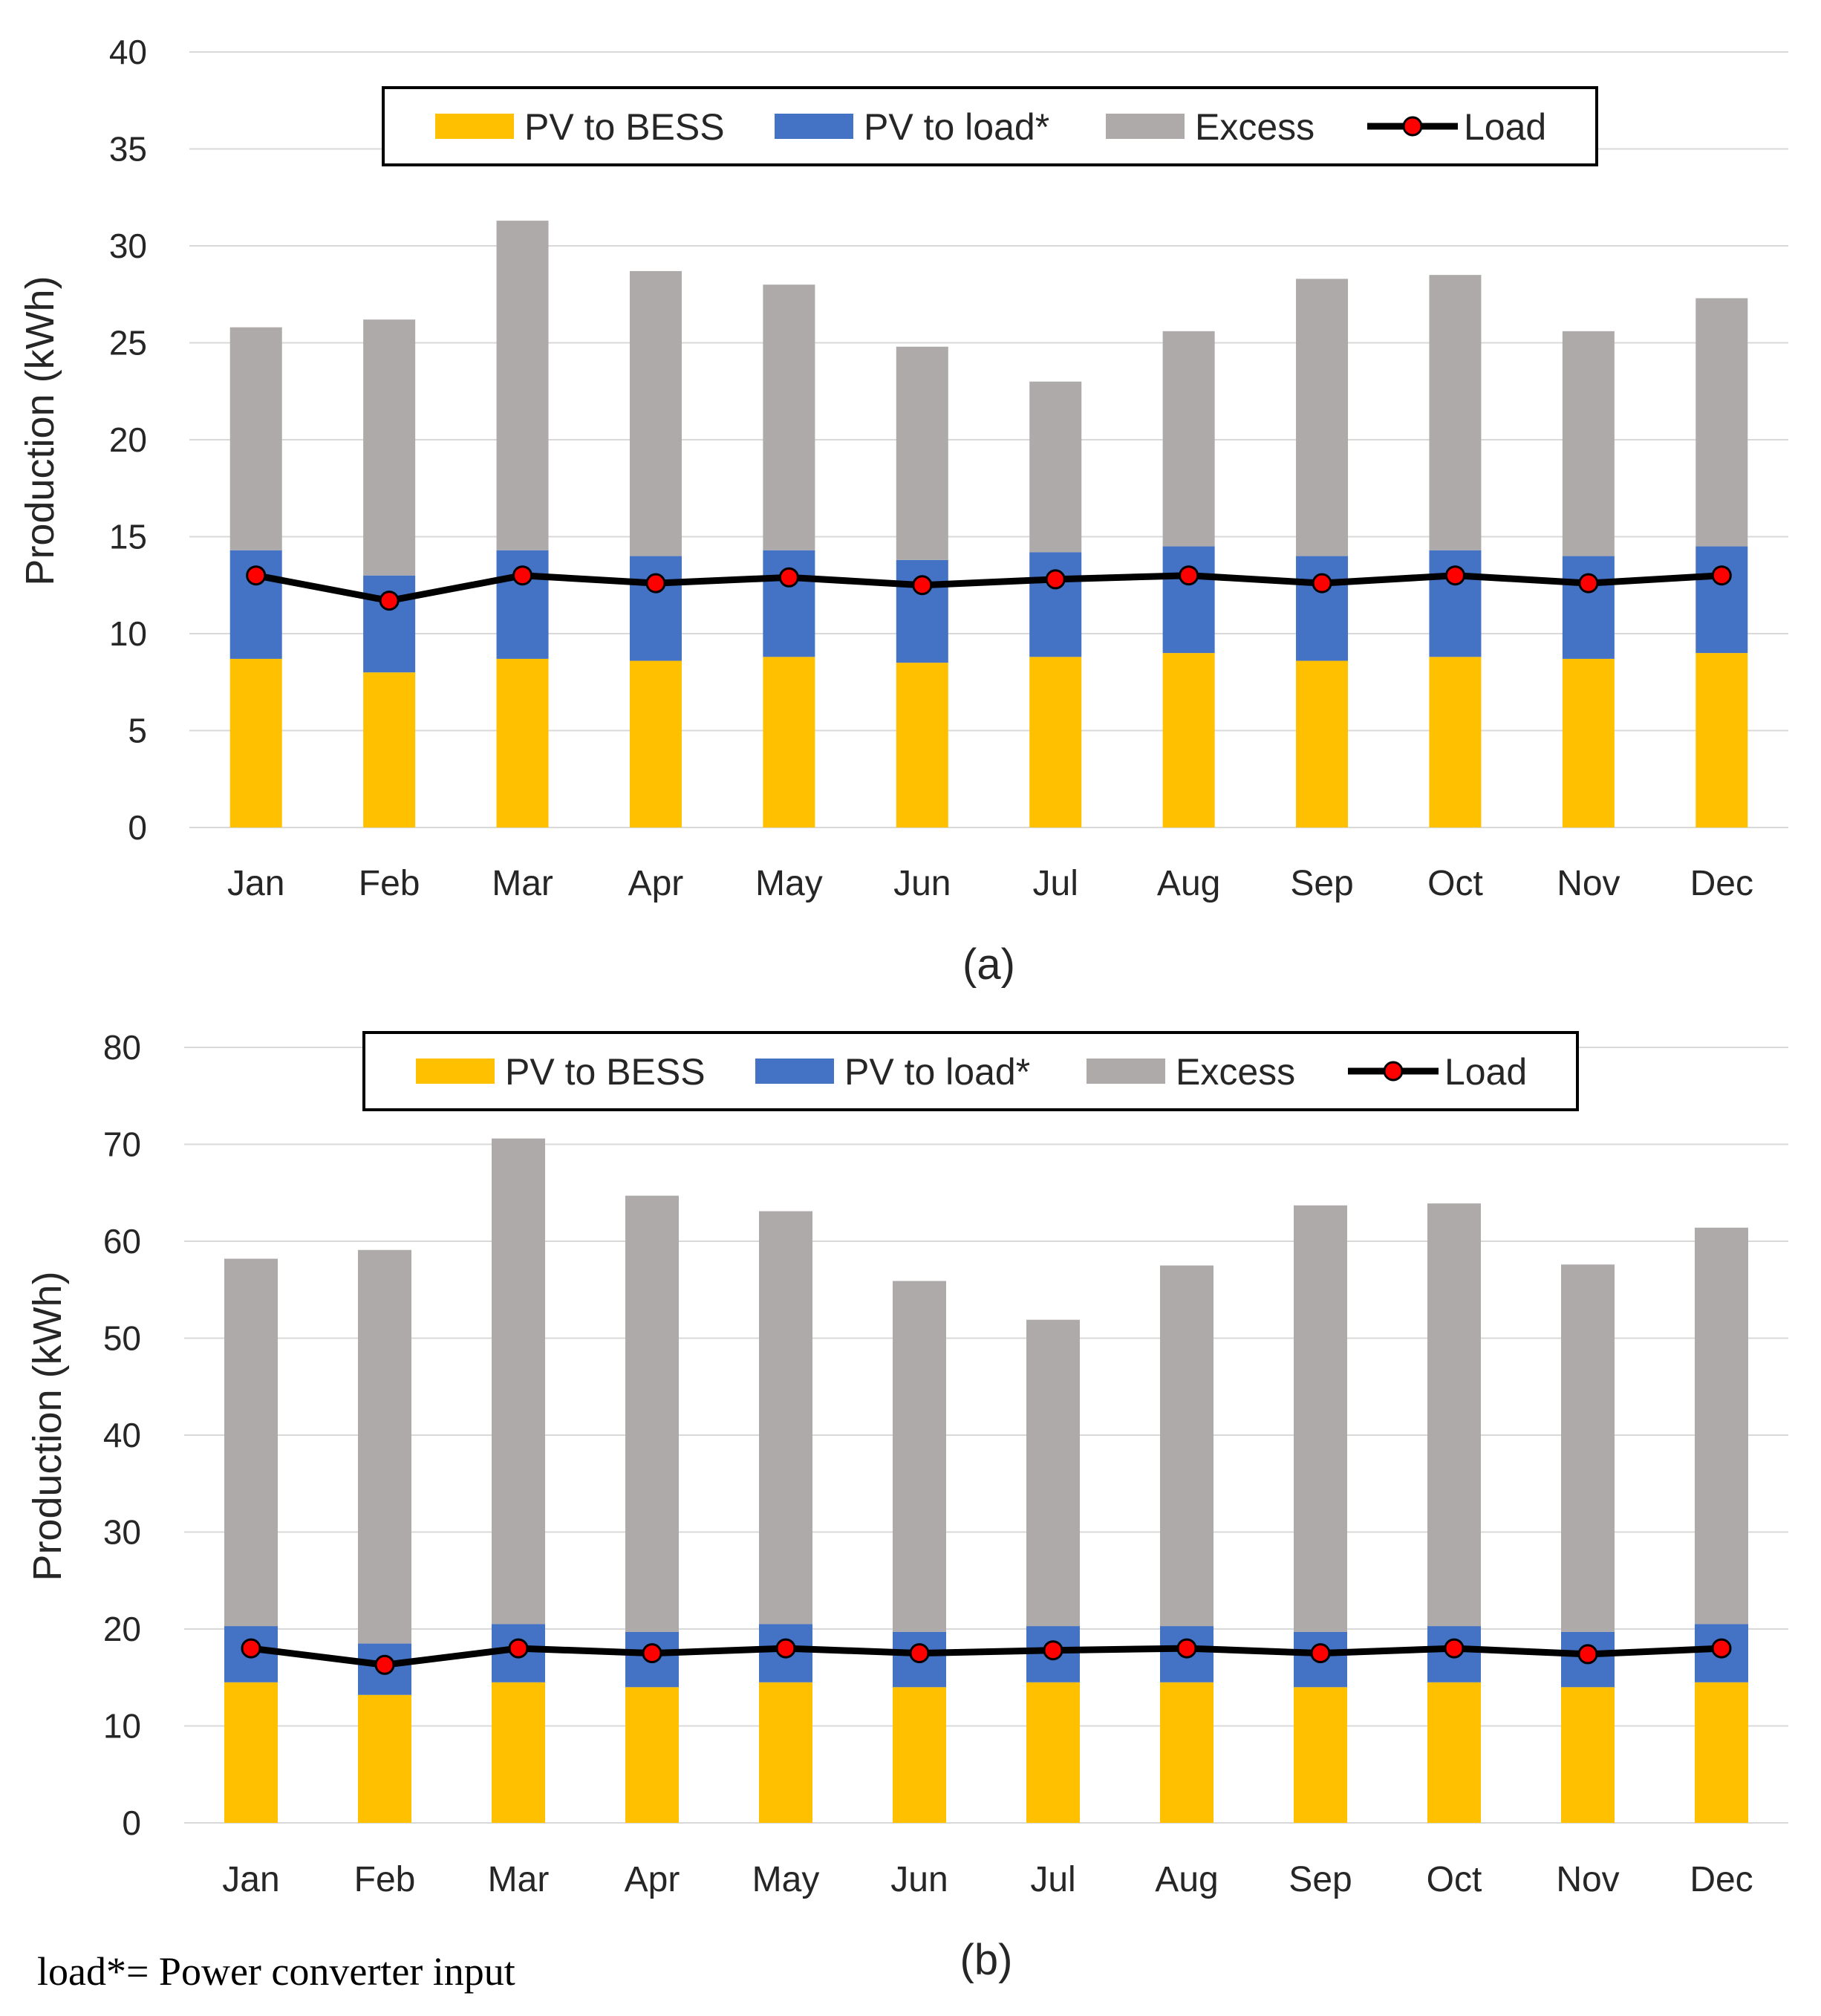 Image resolution: width=1821 pixels, height=2016 pixels. Describe the element at coordinates (122, 1144) in the screenshot. I see `y-tick-label: 70` at that location.